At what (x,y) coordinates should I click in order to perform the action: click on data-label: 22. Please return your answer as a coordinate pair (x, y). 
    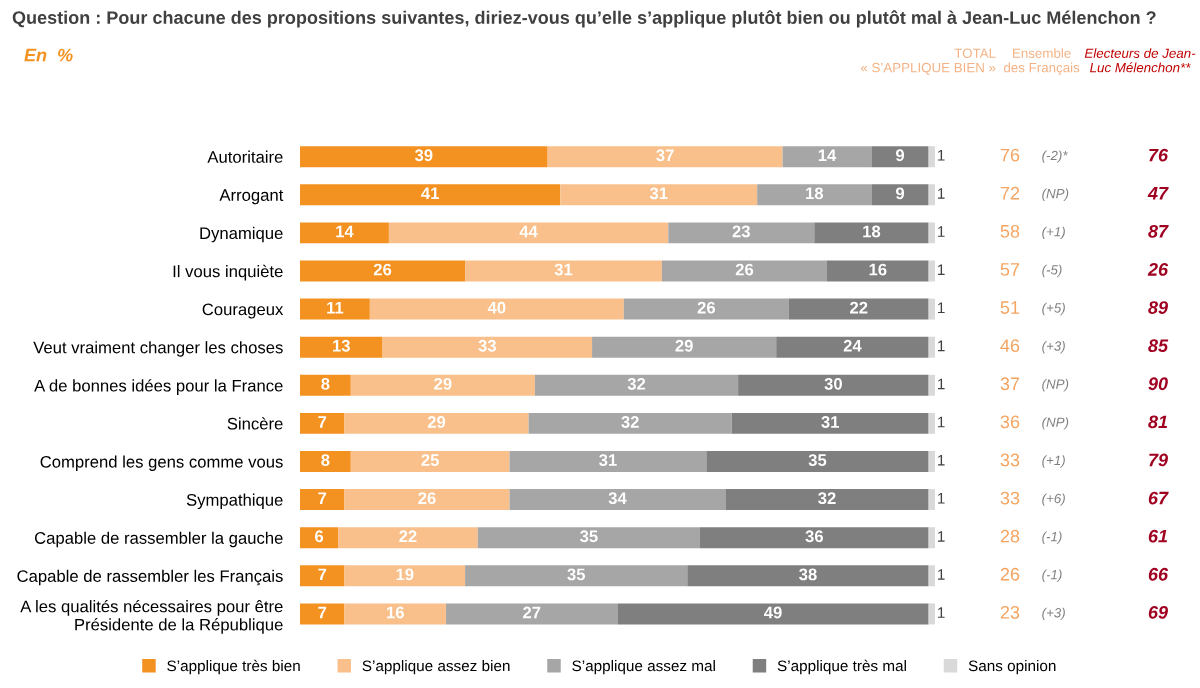
    Looking at the image, I should click on (859, 307).